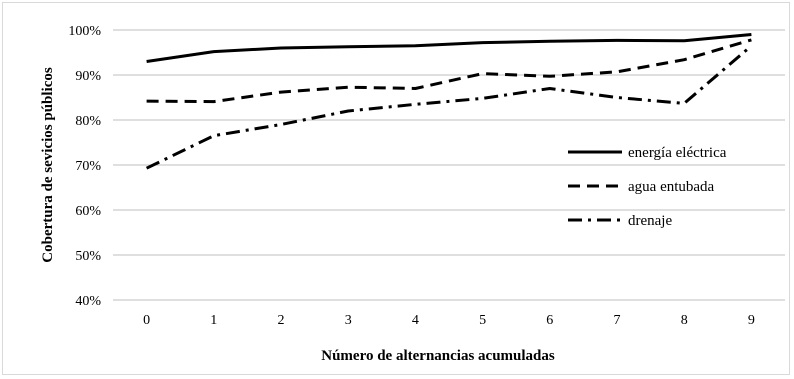  Describe the element at coordinates (482, 320) in the screenshot. I see `x-tick-label: 5` at that location.